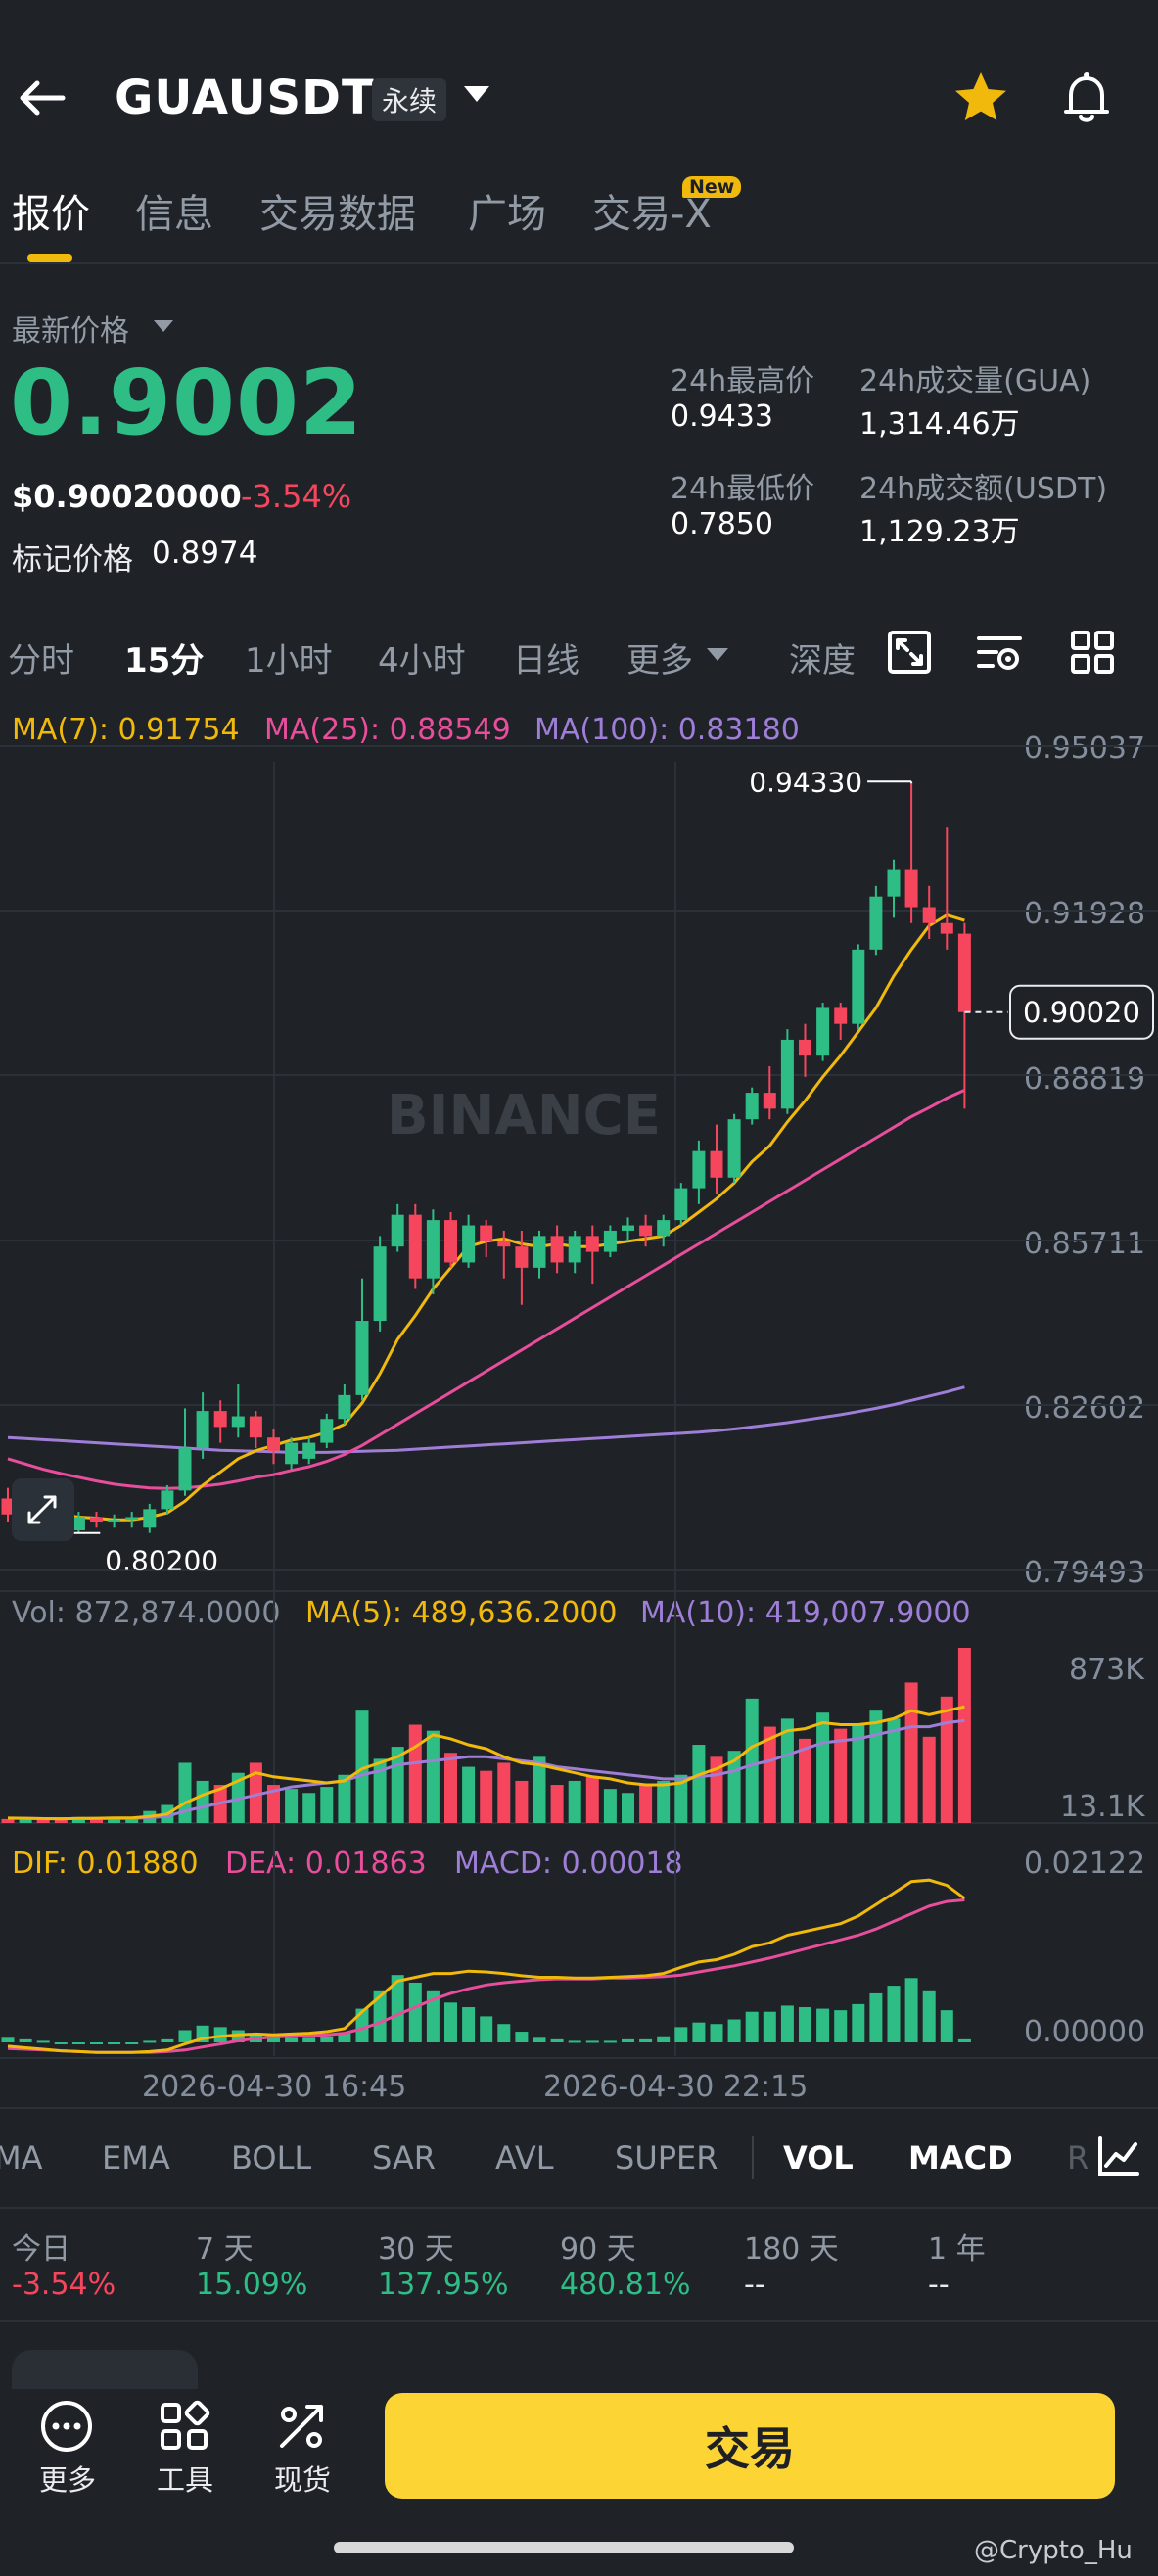 The height and width of the screenshot is (2576, 1158). What do you see at coordinates (337, 215) in the screenshot?
I see `tab-trading-data: 交易数据` at bounding box center [337, 215].